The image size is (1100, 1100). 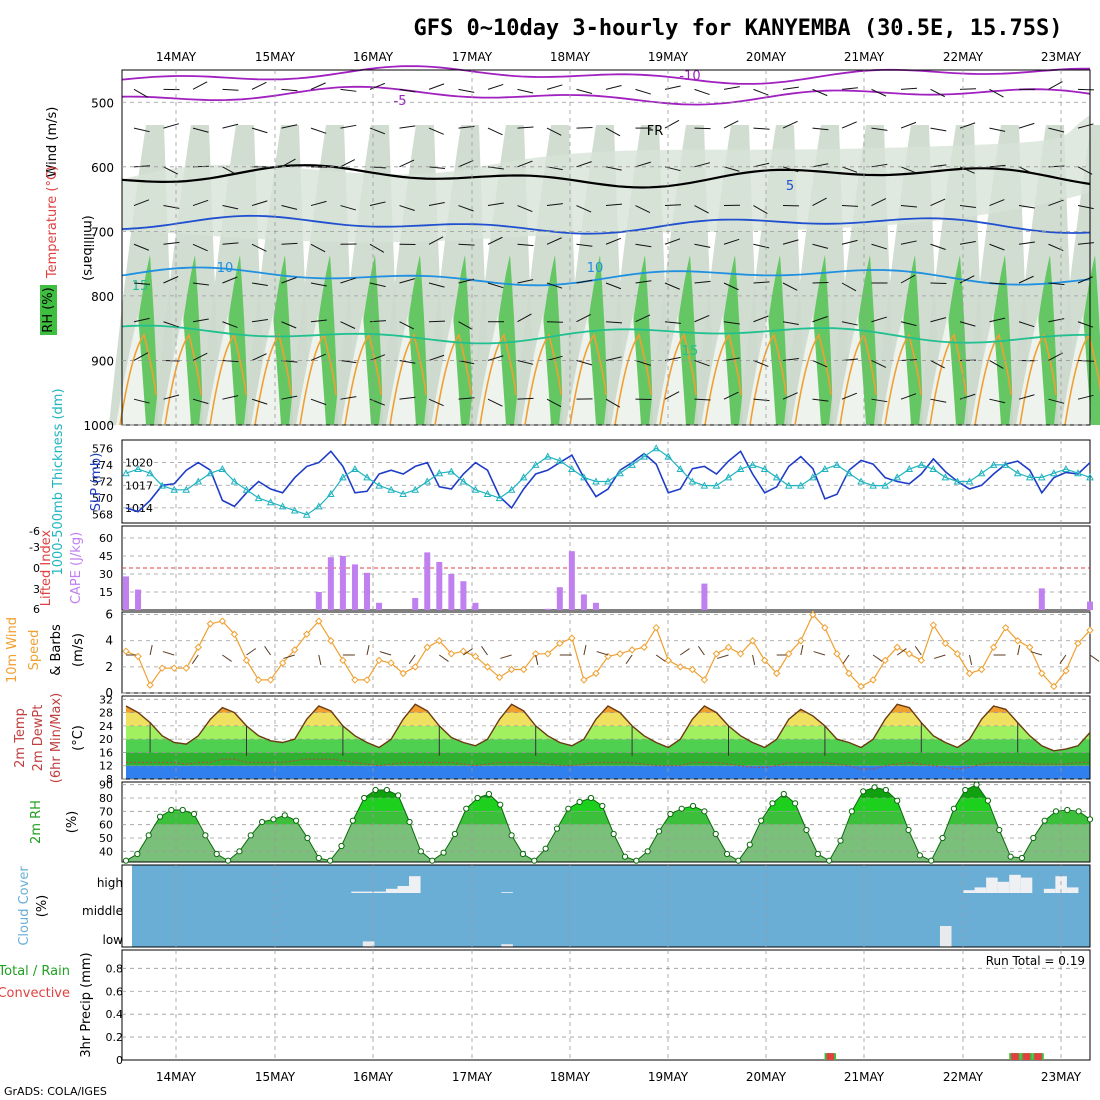 I want to click on slp-line, so click(x=608, y=481).